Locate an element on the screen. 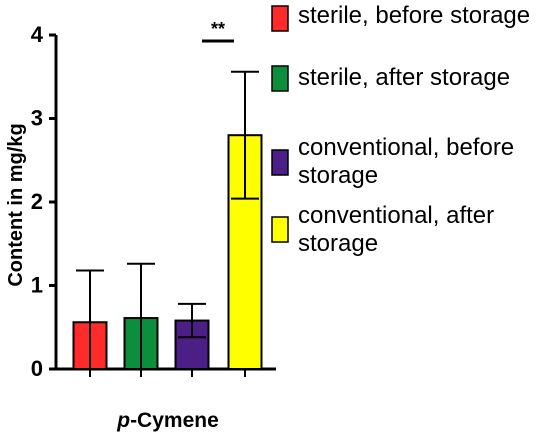 Image resolution: width=550 pixels, height=441 pixels. legend-label: sterile, after storage is located at coordinates (404, 77).